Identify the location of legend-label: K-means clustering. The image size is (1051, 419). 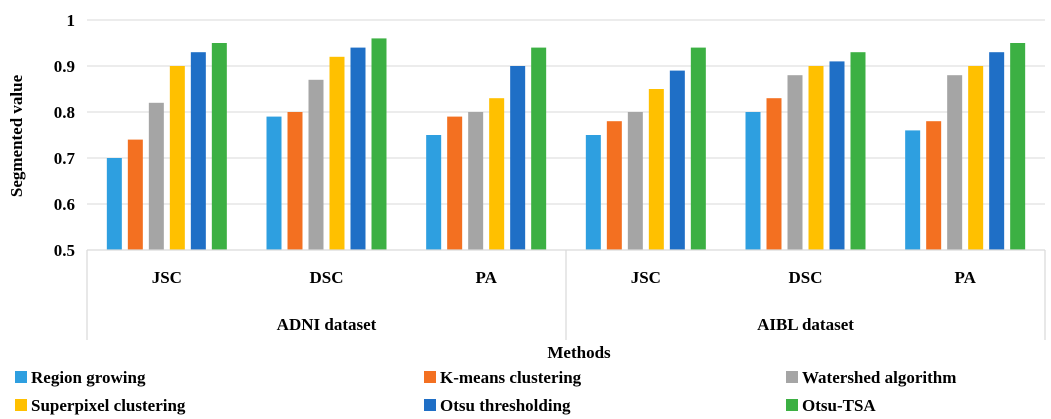
(511, 377).